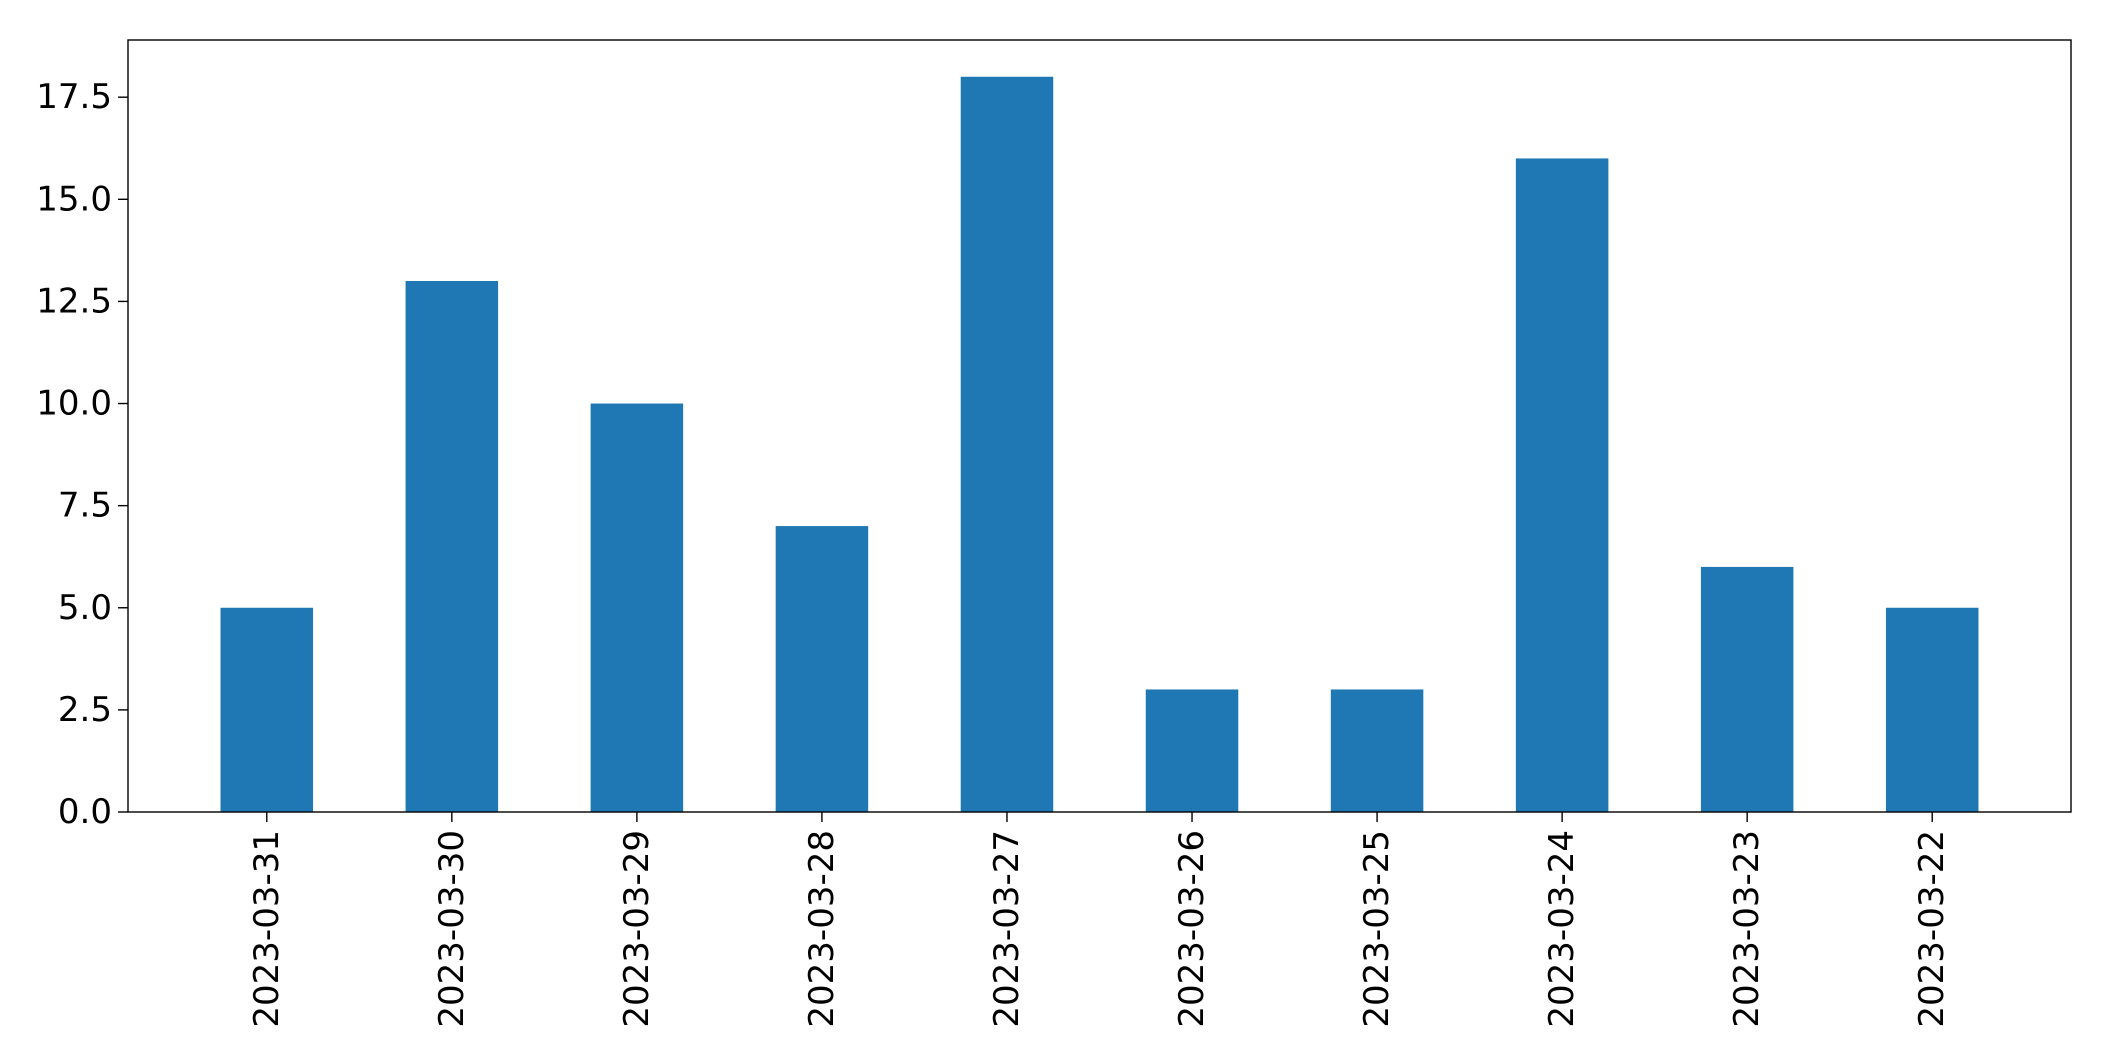 This screenshot has height=1061, width=2104. Describe the element at coordinates (74, 404) in the screenshot. I see `y-tick-label: 10.0` at that location.